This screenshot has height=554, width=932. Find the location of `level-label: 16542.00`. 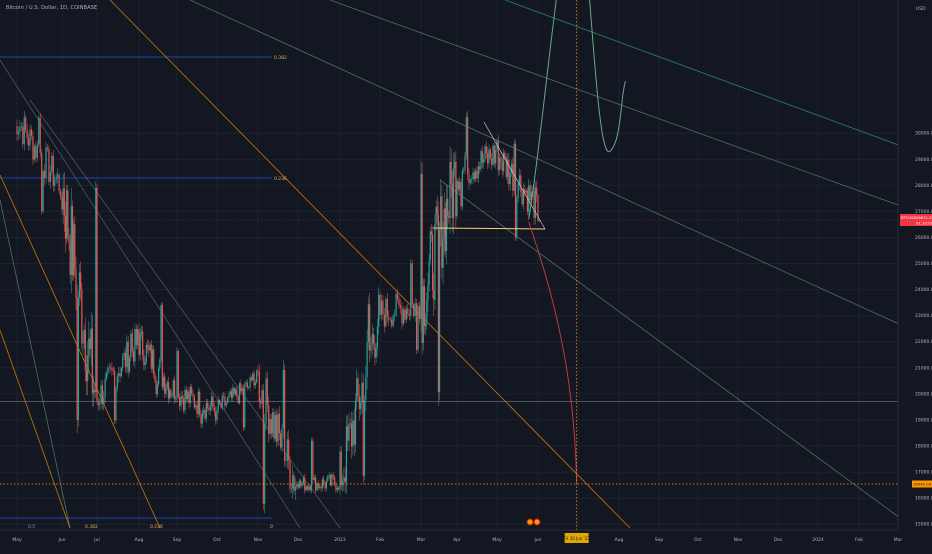

level-label: 16542.00 is located at coordinates (922, 484).